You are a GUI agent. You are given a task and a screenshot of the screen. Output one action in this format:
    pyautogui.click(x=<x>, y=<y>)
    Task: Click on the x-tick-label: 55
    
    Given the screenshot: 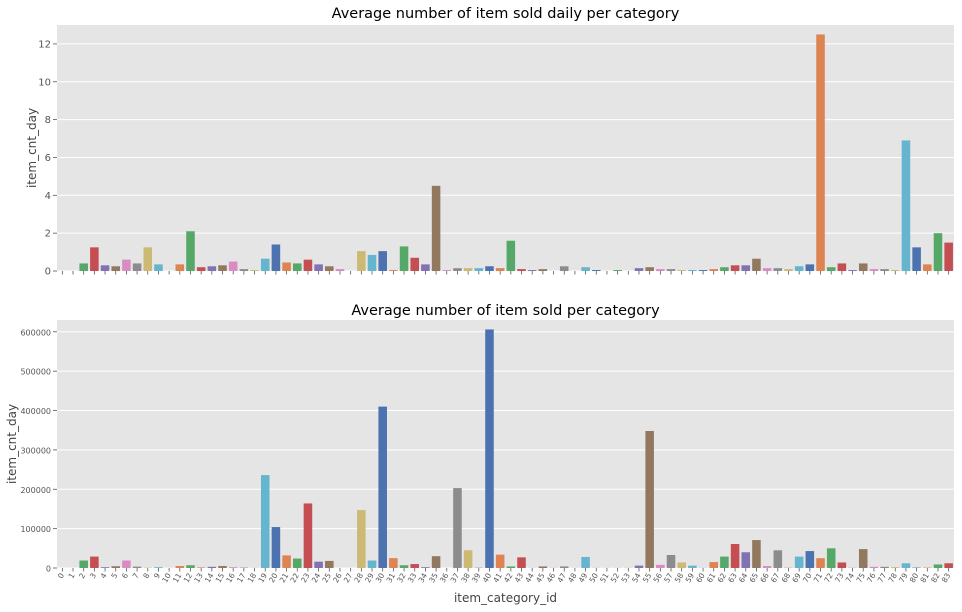 What is the action you would take?
    pyautogui.click(x=647, y=577)
    